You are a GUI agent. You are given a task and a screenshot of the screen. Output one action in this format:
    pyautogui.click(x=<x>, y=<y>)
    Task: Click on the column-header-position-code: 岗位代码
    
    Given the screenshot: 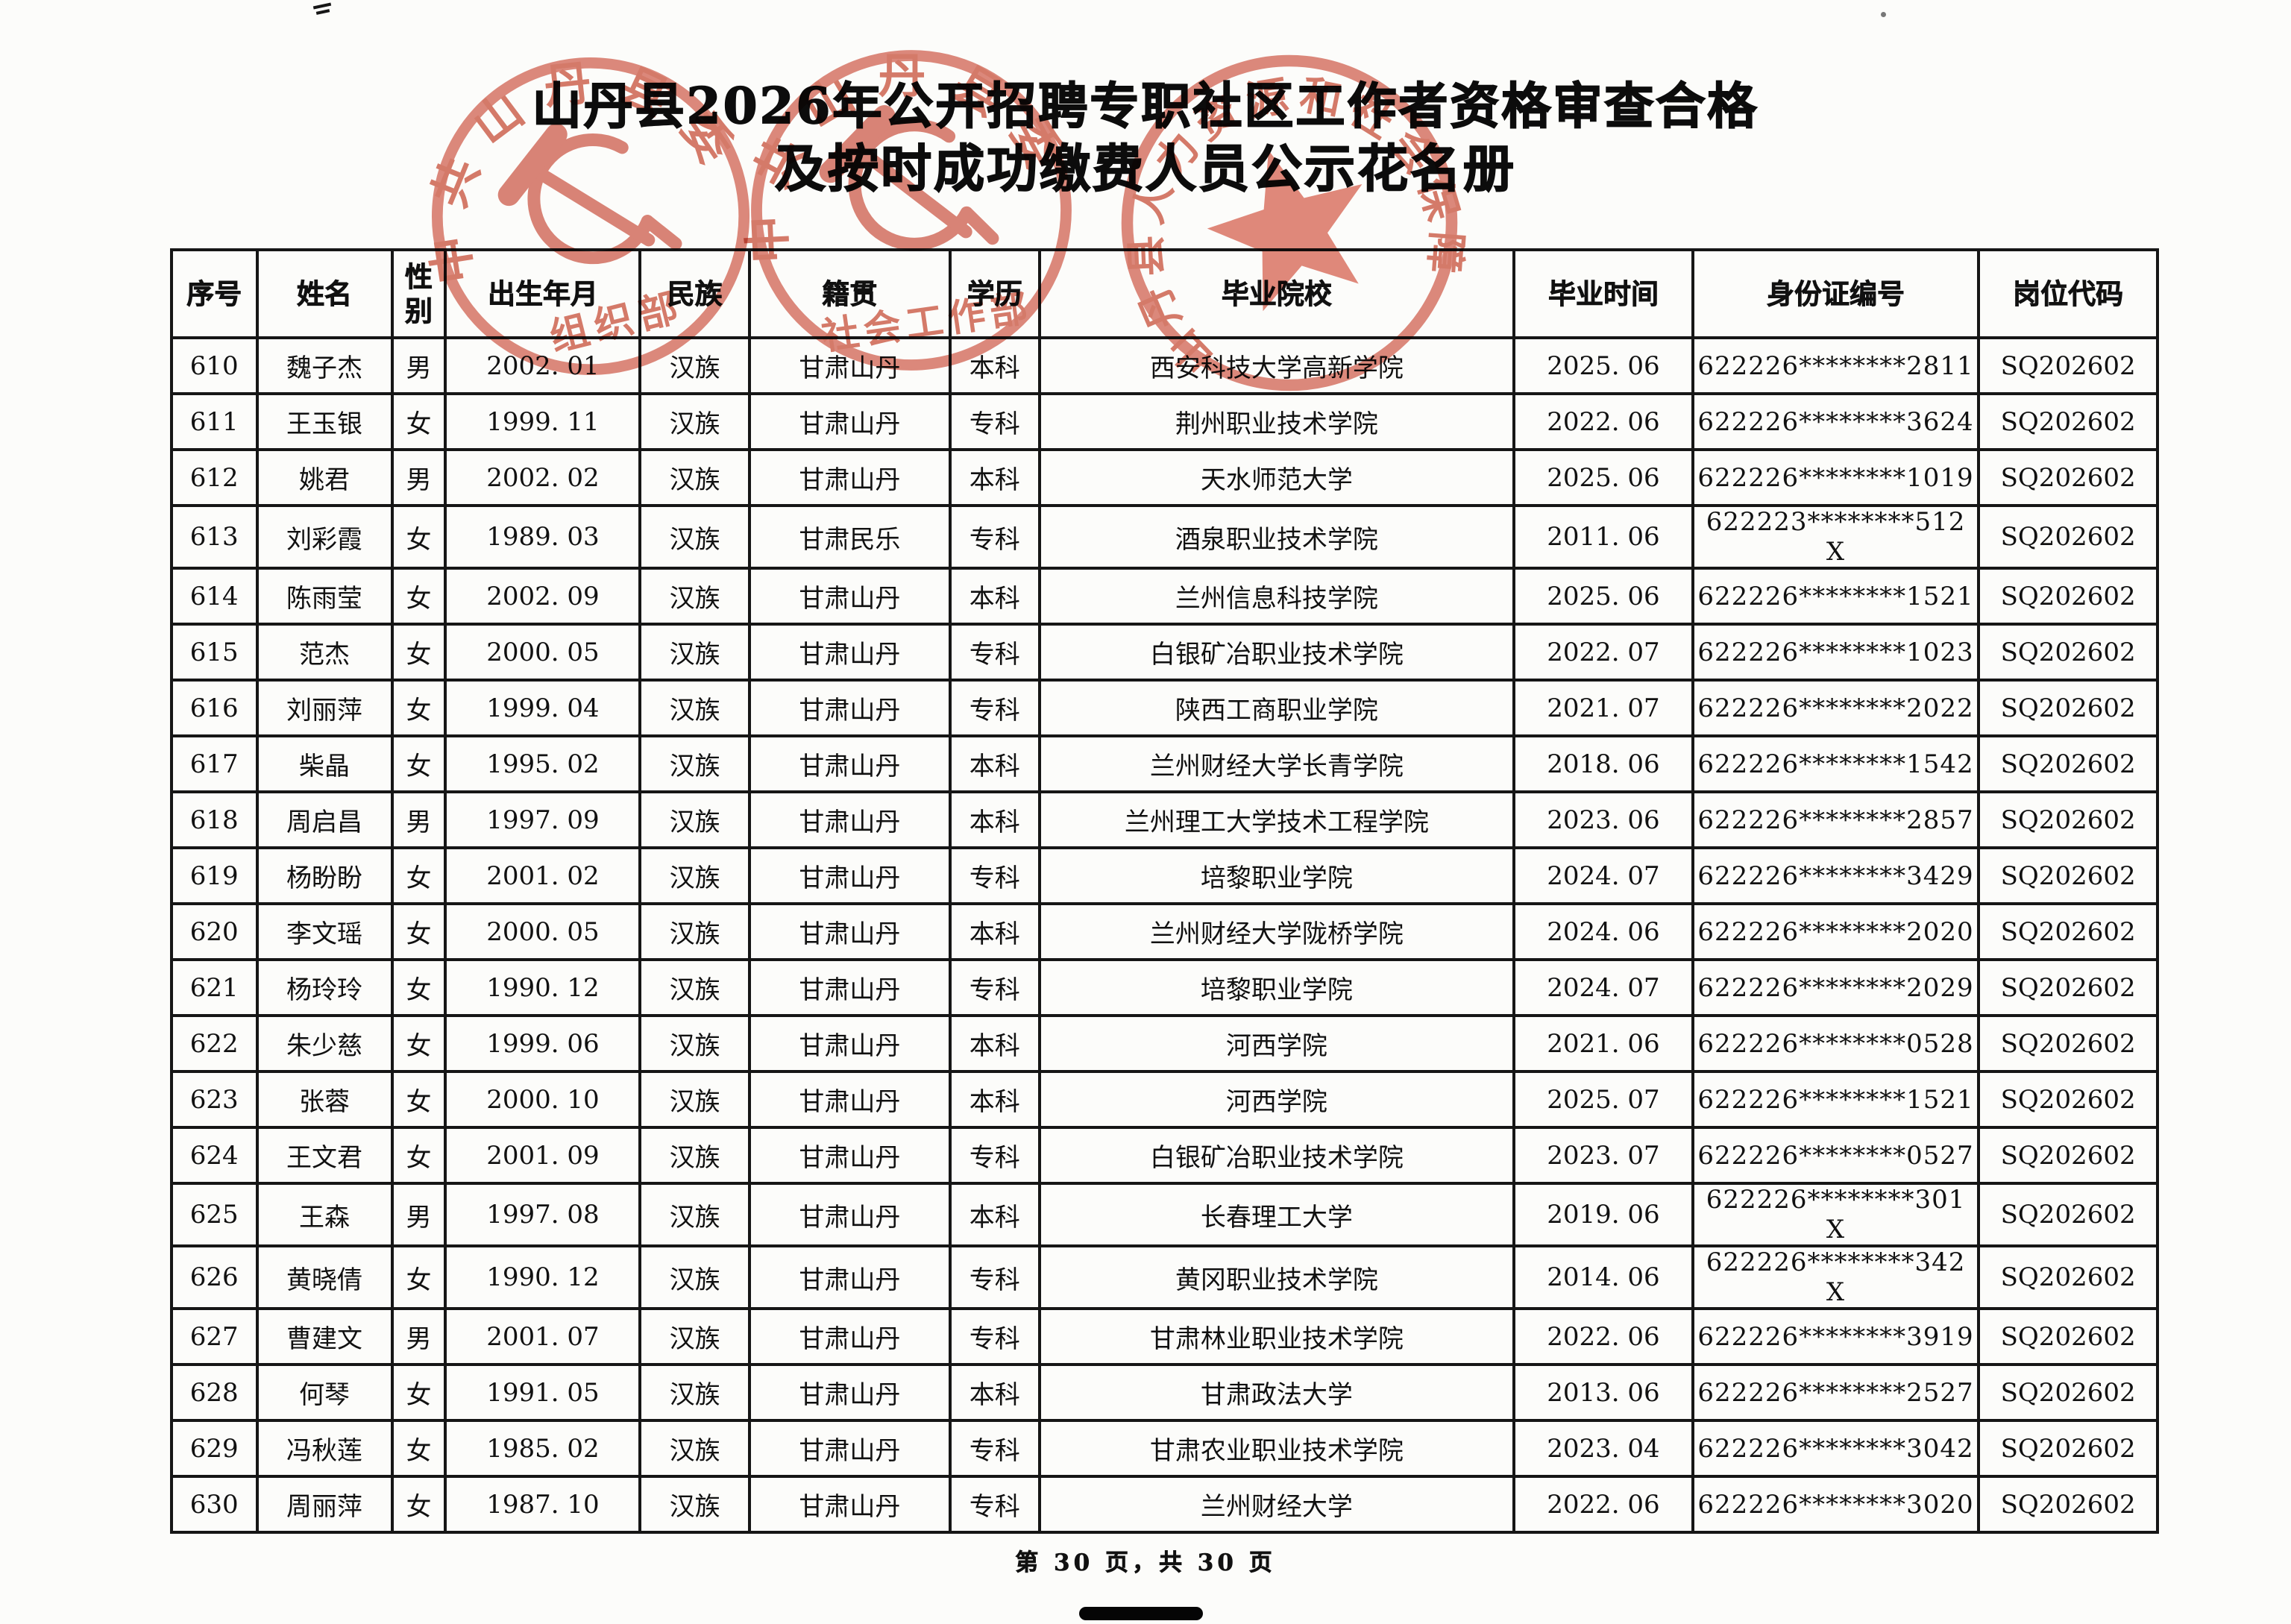 What is the action you would take?
    pyautogui.click(x=2068, y=293)
    